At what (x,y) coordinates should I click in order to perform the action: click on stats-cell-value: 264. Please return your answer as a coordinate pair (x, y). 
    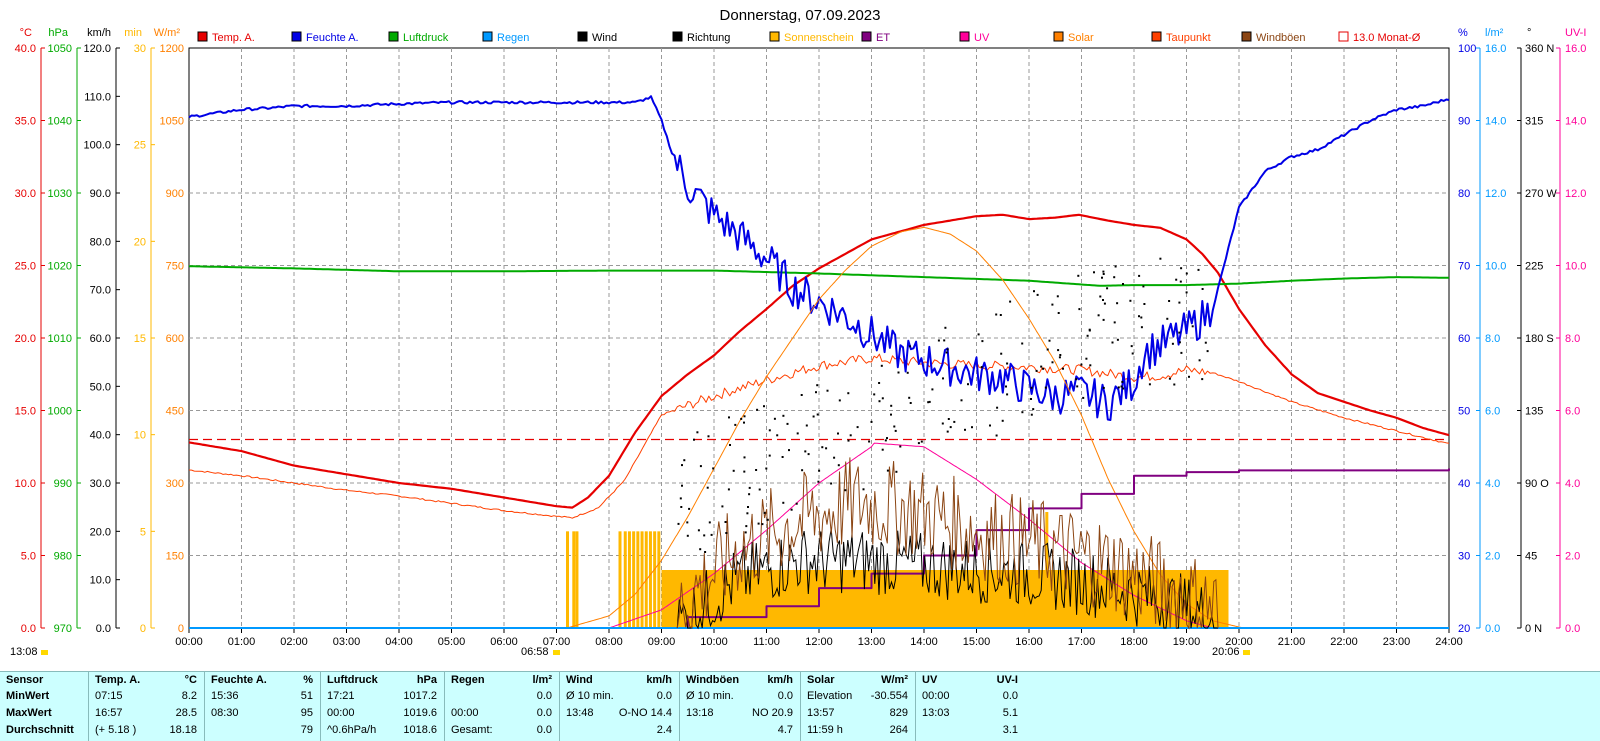
    Looking at the image, I should click on (898, 730).